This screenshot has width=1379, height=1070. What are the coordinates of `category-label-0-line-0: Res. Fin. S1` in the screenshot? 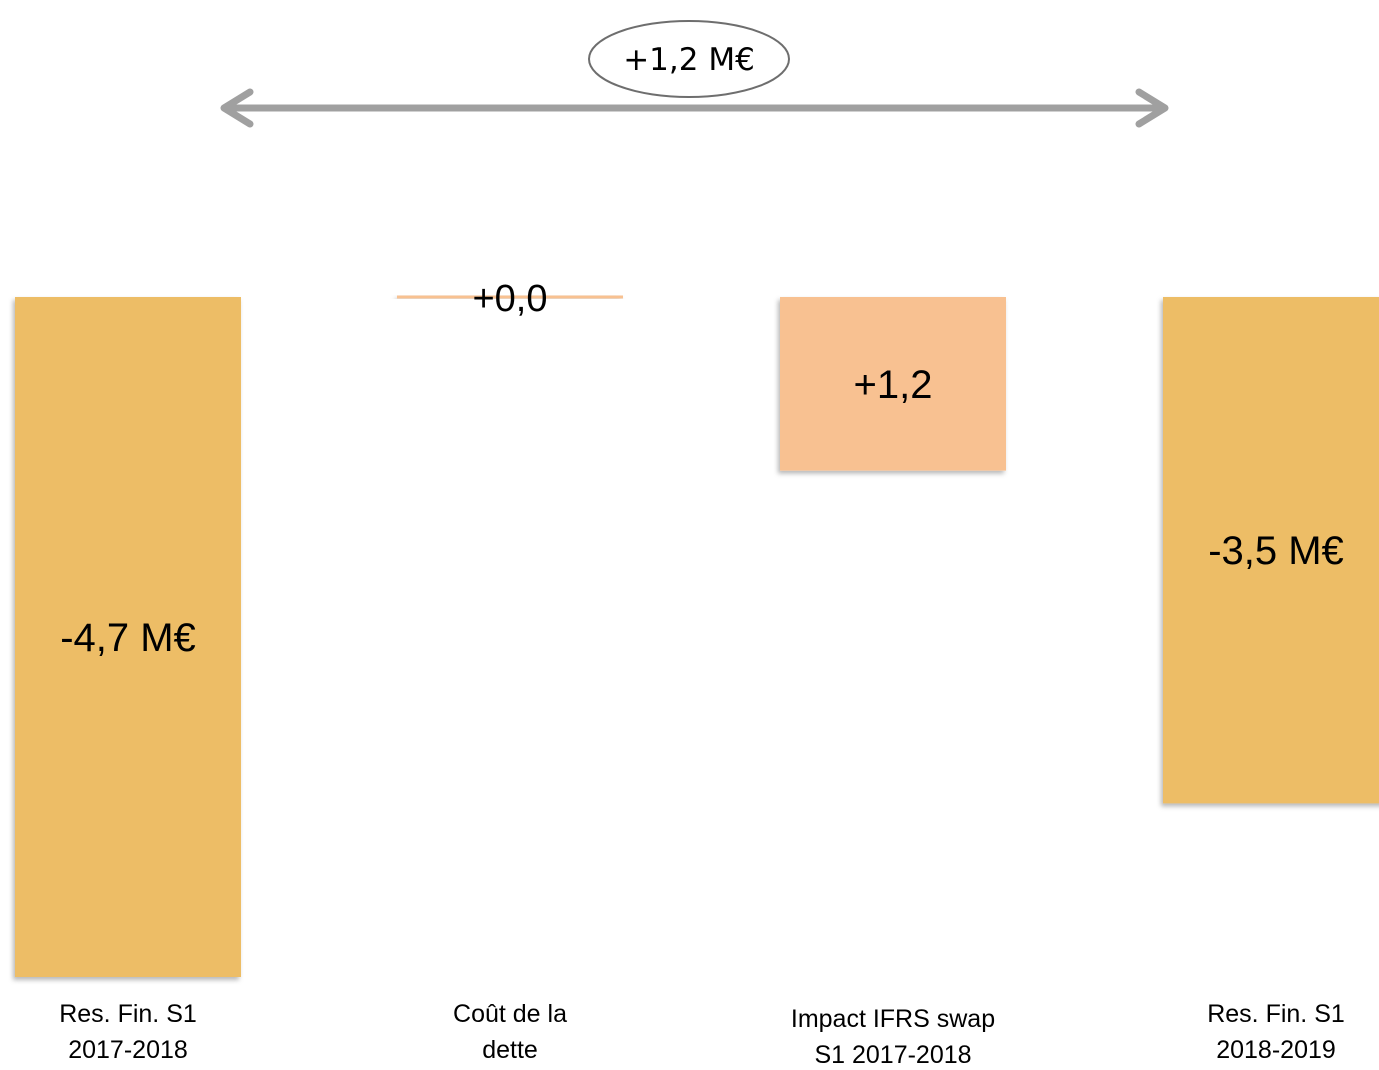 It's located at (128, 1014).